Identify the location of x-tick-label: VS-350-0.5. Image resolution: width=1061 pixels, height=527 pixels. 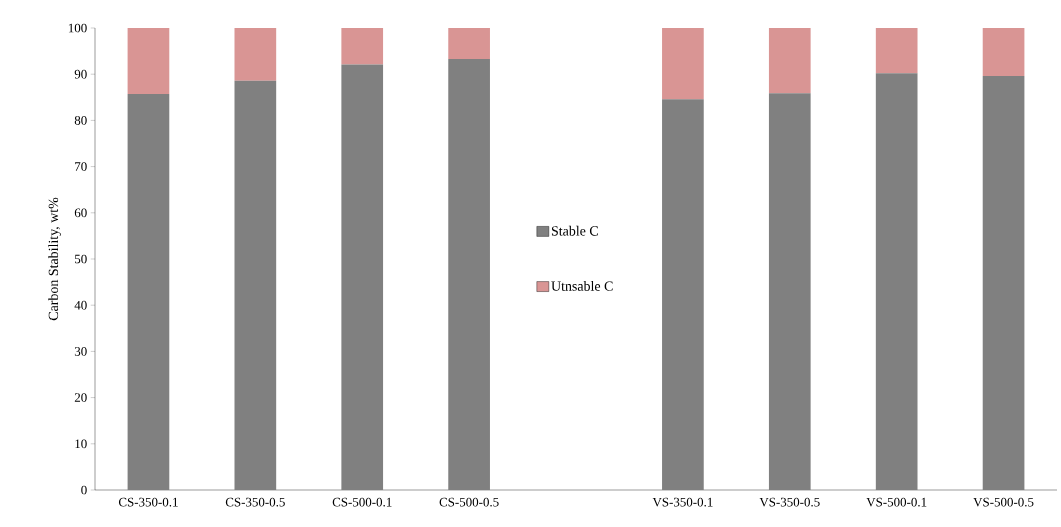
(789, 502).